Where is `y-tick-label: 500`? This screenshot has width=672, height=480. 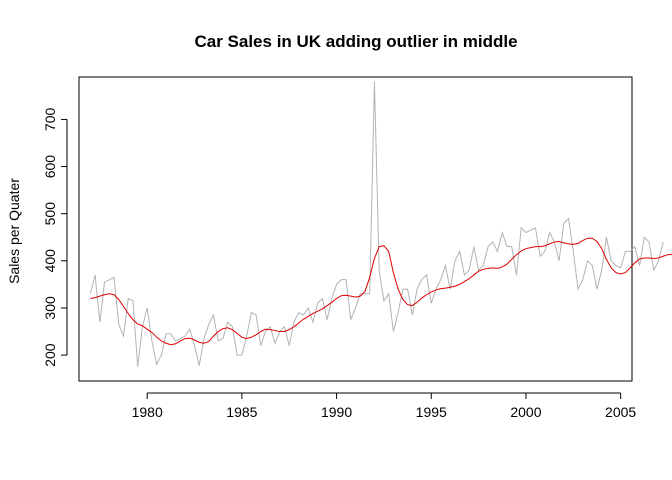
y-tick-label: 500 is located at coordinates (50, 214).